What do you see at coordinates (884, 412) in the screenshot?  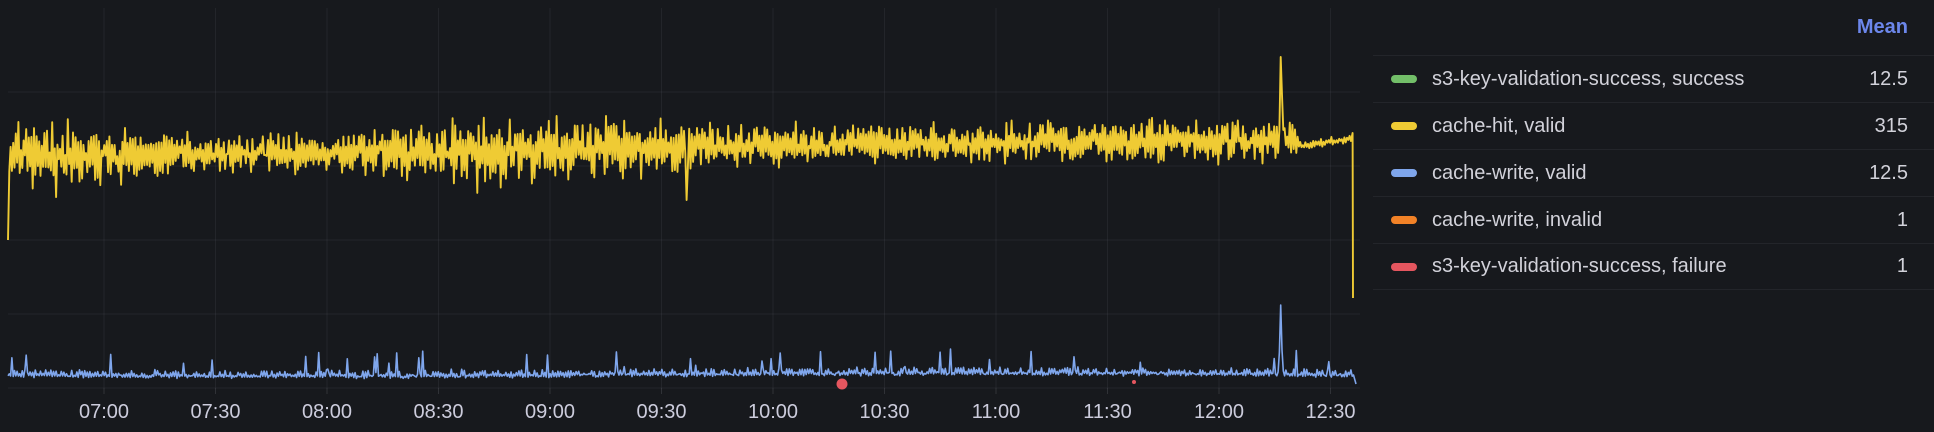 I see `x-axis-tick-label: 10:30` at bounding box center [884, 412].